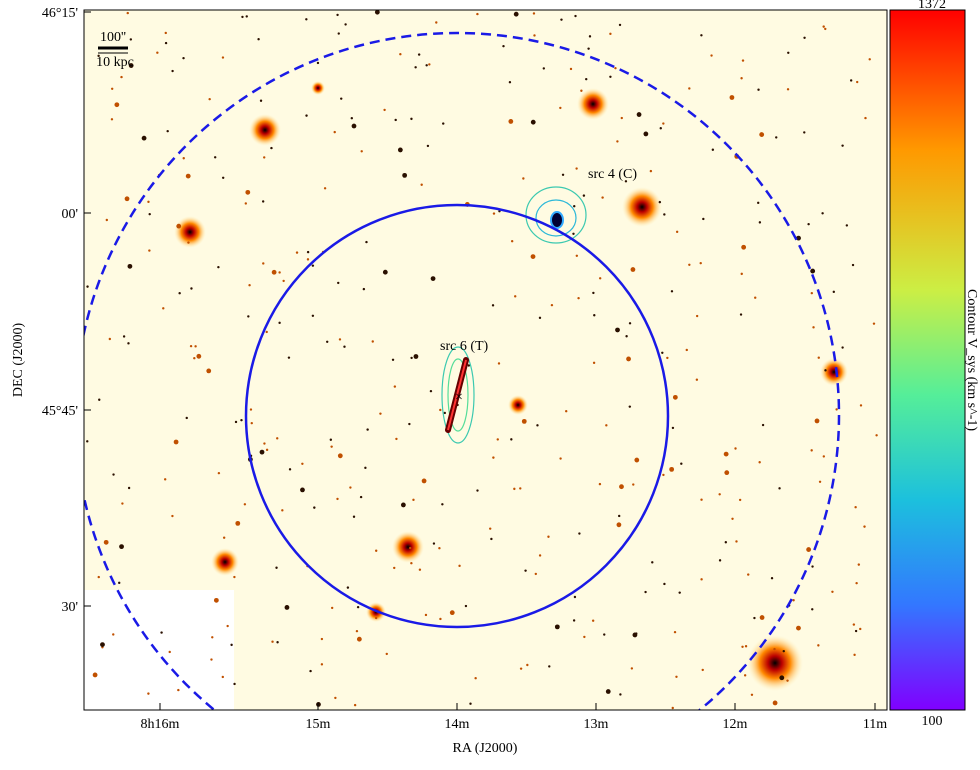  What do you see at coordinates (18, 360) in the screenshot?
I see `y-axis-label: DEC (J2000)` at bounding box center [18, 360].